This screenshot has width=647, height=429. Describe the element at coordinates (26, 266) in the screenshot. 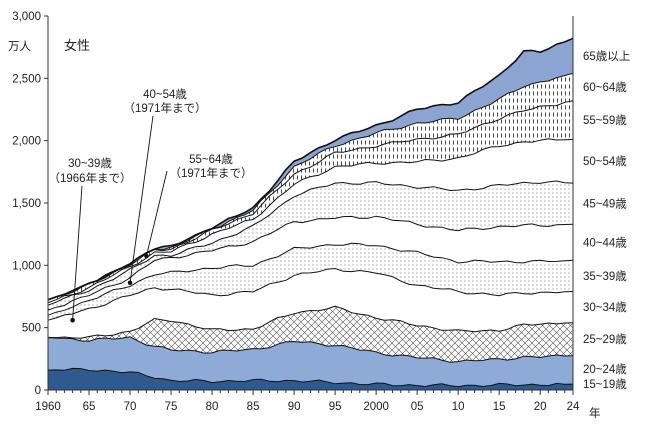

I see `y-tick-label: 1,000` at that location.